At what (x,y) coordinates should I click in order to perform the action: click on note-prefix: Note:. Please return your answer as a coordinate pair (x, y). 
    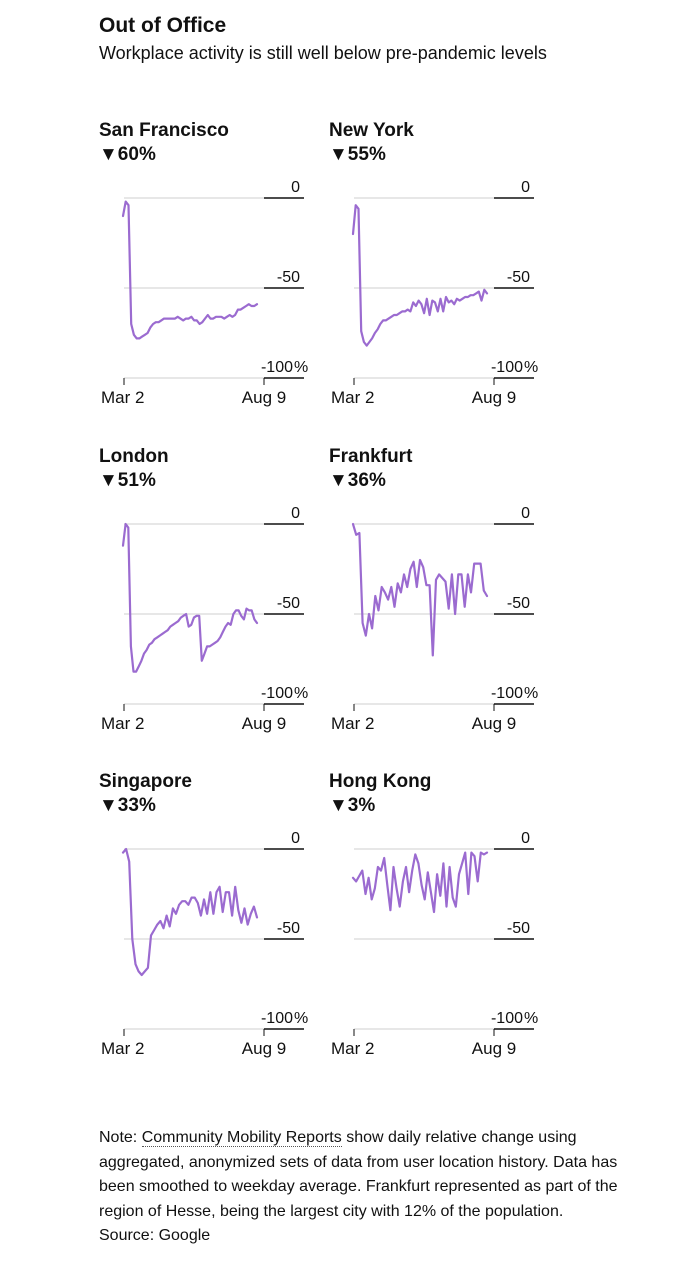
    Looking at the image, I should click on (120, 1137).